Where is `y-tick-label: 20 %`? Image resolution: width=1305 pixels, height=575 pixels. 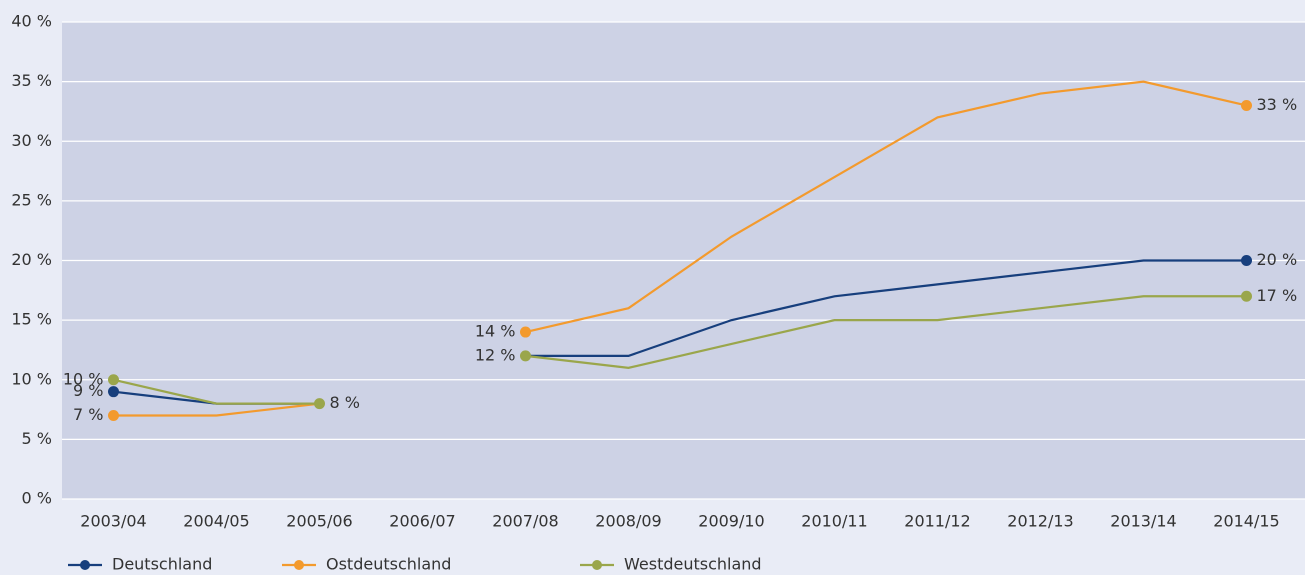 y-tick-label: 20 % is located at coordinates (31, 259).